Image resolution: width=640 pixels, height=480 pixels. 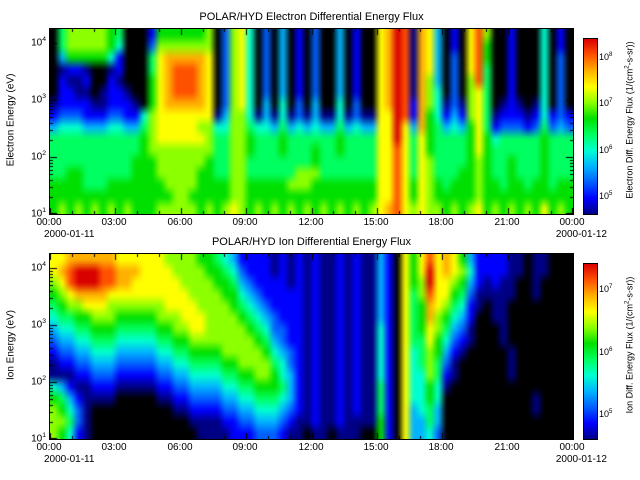 I want to click on electron-x-tick-label: 21:00, so click(x=507, y=222).